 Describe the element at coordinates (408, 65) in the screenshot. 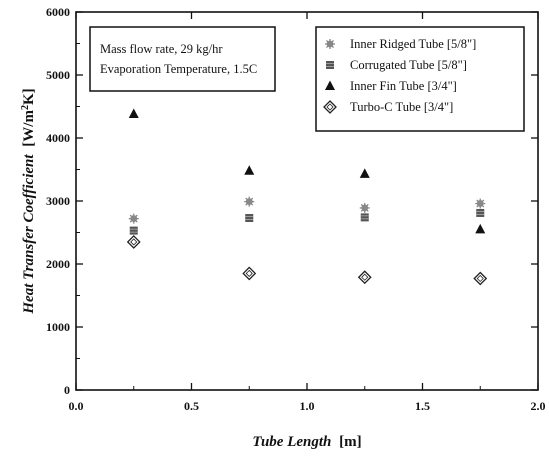

I see `legend-label-2: Corrugated Tube [5/8"]` at that location.